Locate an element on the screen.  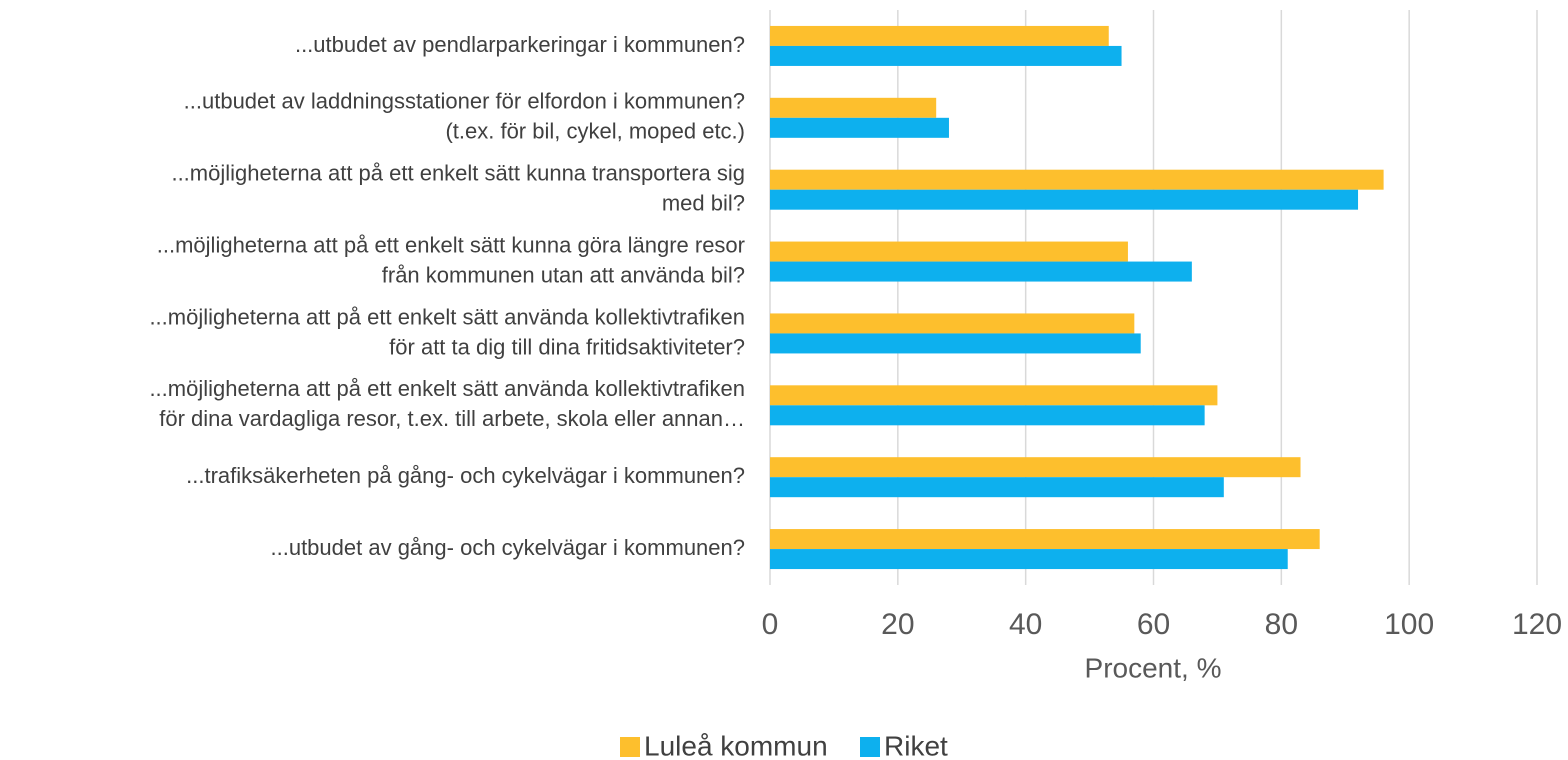
x-tick-label: 80 is located at coordinates (1281, 624).